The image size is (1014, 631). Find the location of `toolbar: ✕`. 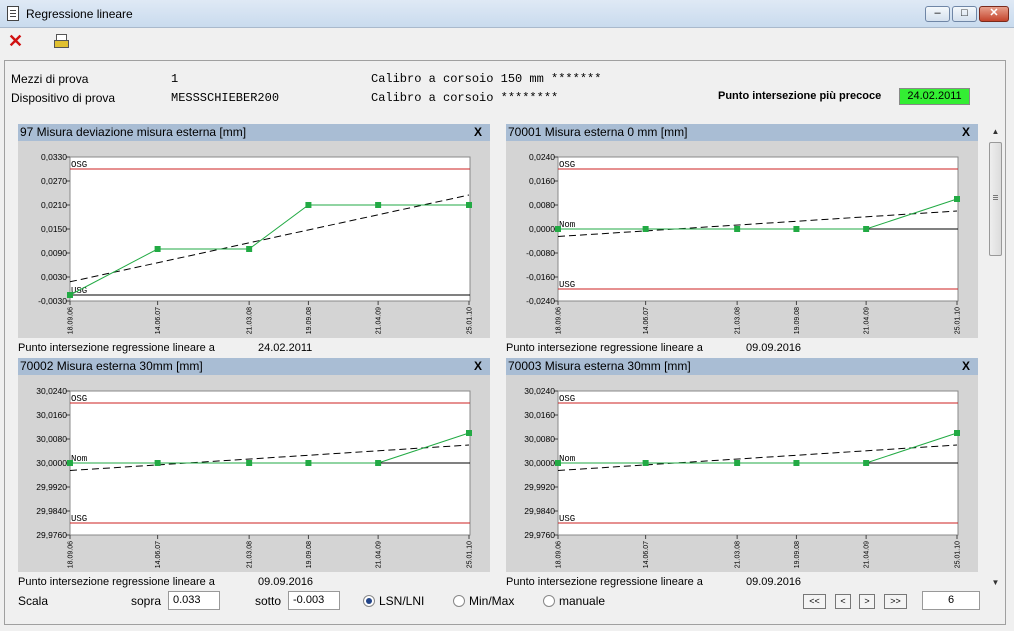

toolbar: ✕ is located at coordinates (507, 43).